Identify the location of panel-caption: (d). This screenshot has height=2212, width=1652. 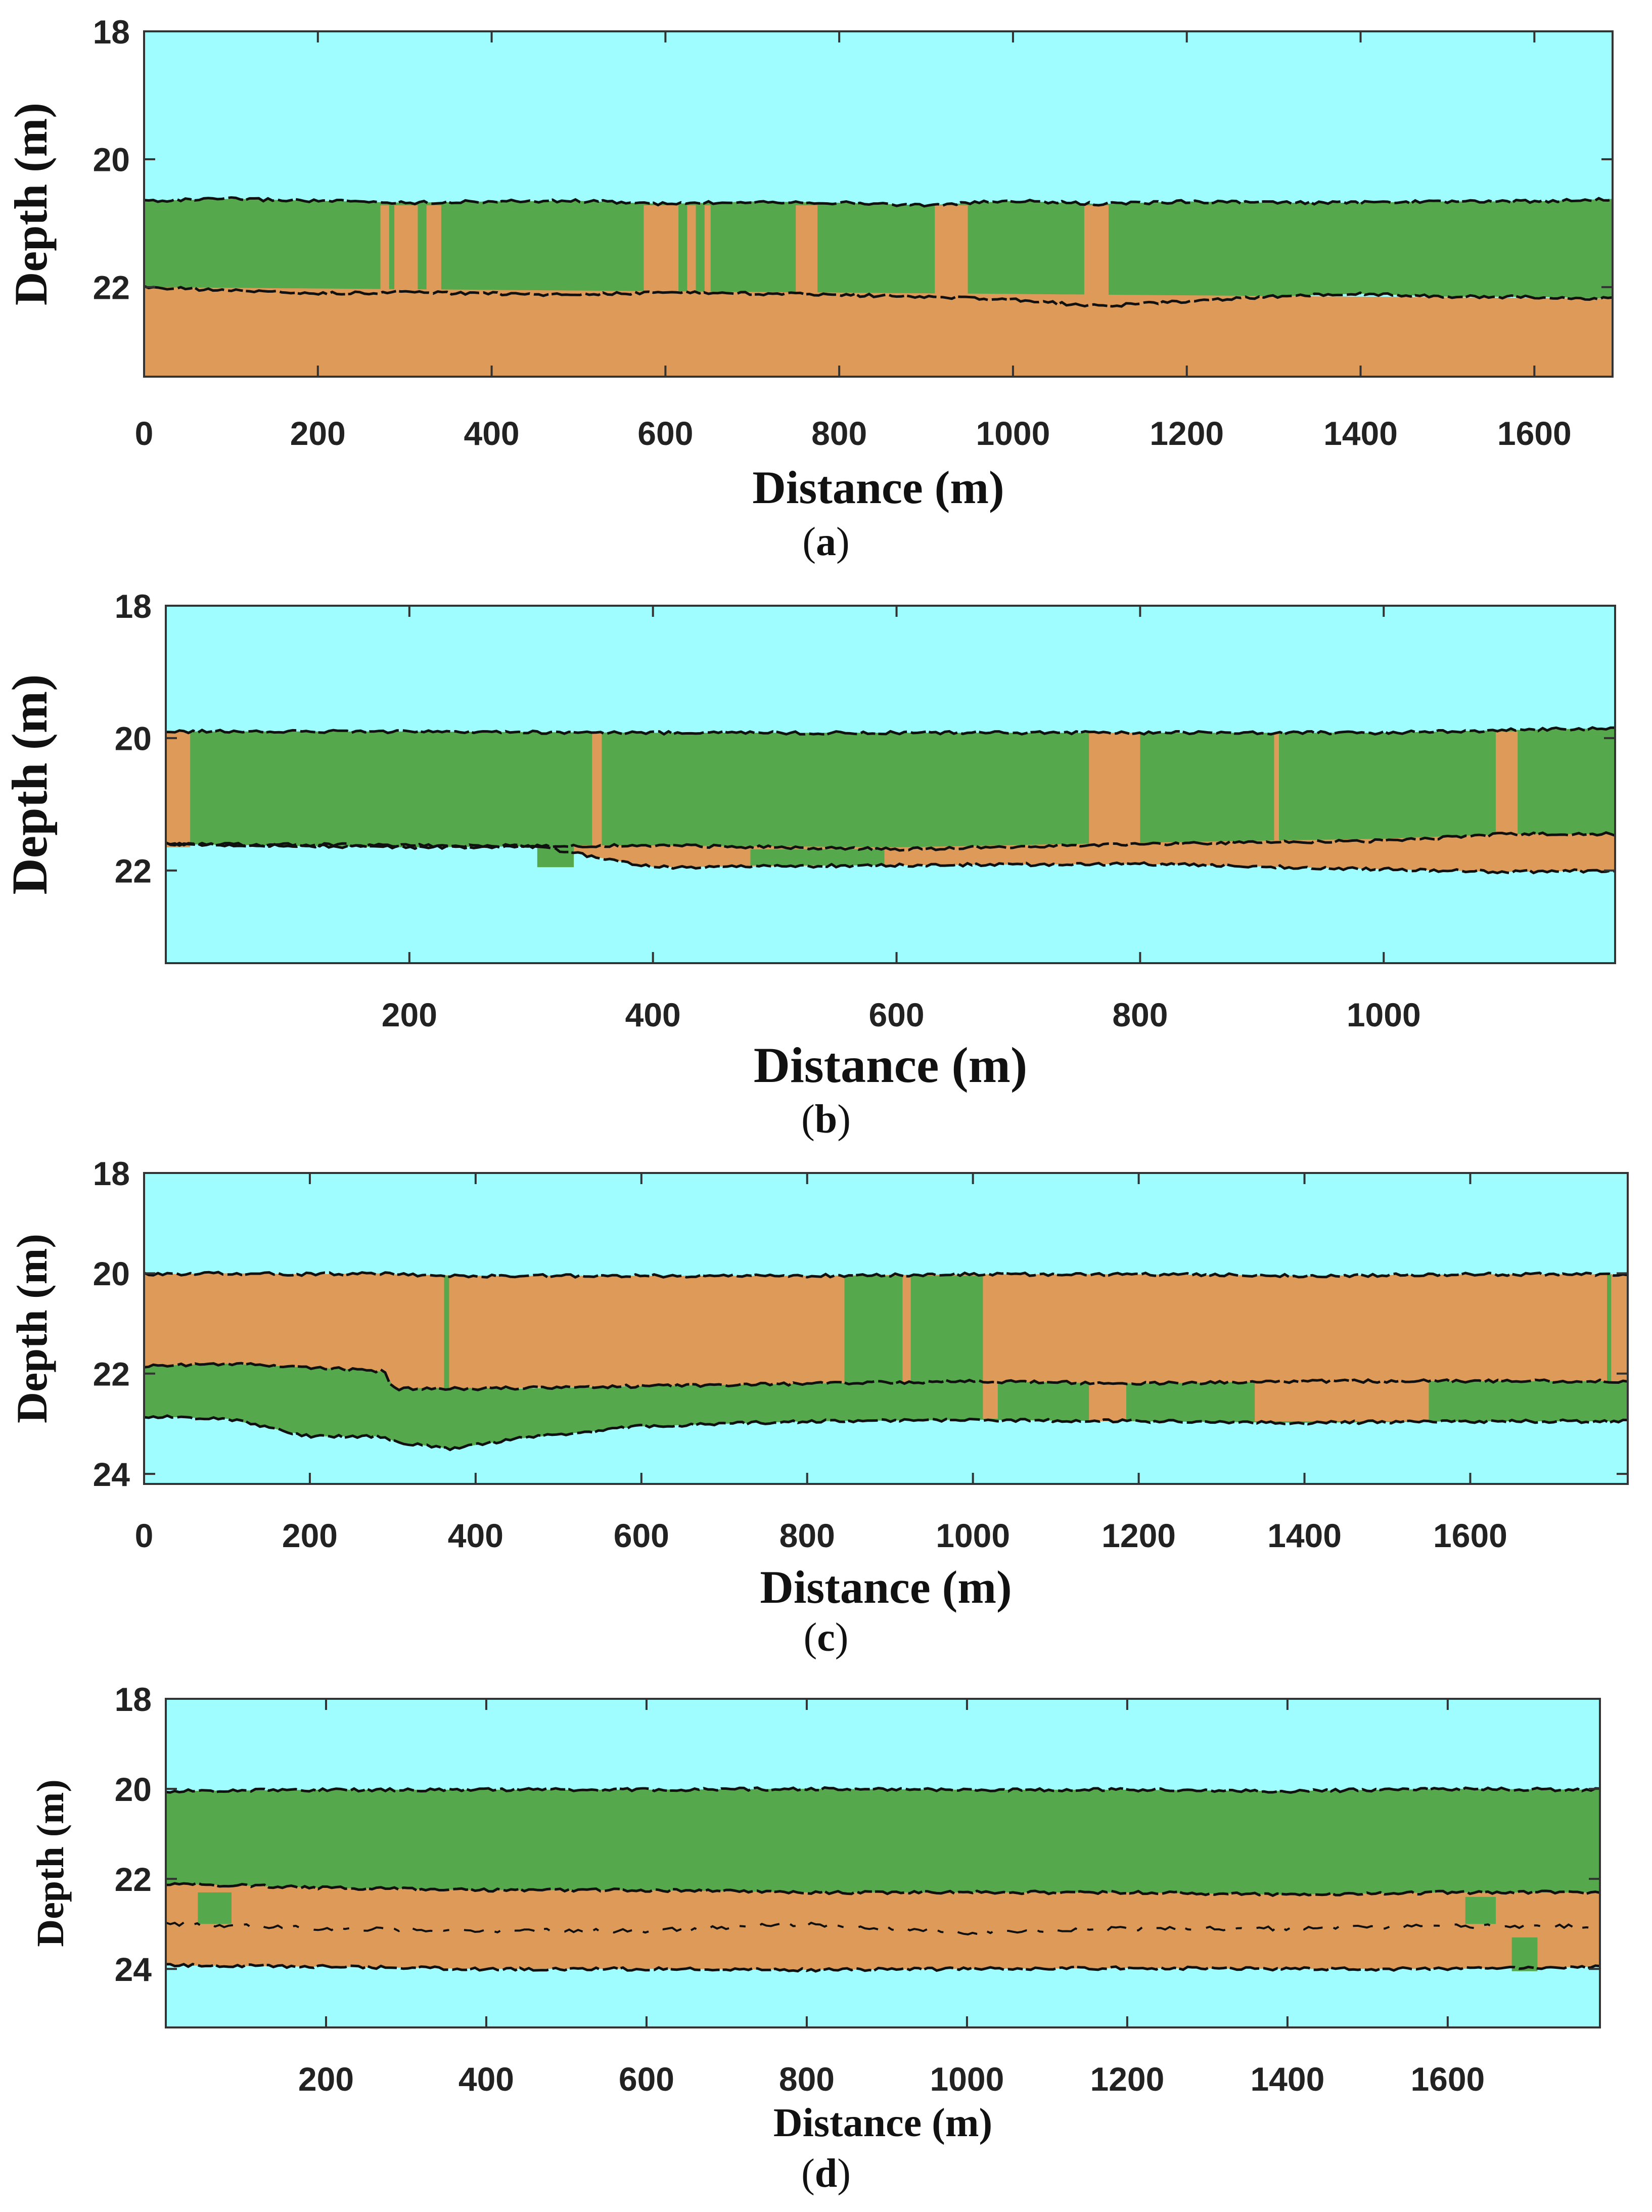
(826, 2174).